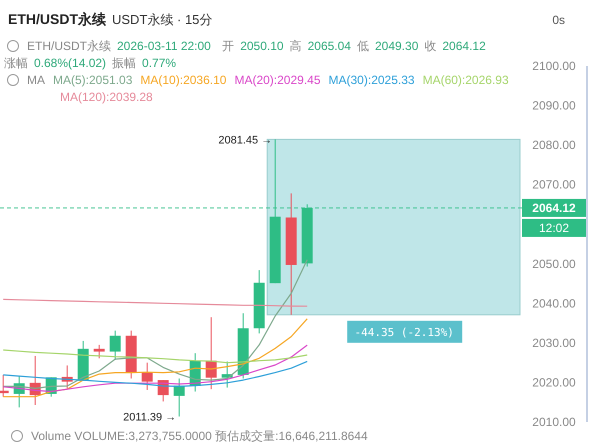 The height and width of the screenshot is (445, 597). What do you see at coordinates (558, 20) in the screenshot?
I see `text: 0s` at bounding box center [558, 20].